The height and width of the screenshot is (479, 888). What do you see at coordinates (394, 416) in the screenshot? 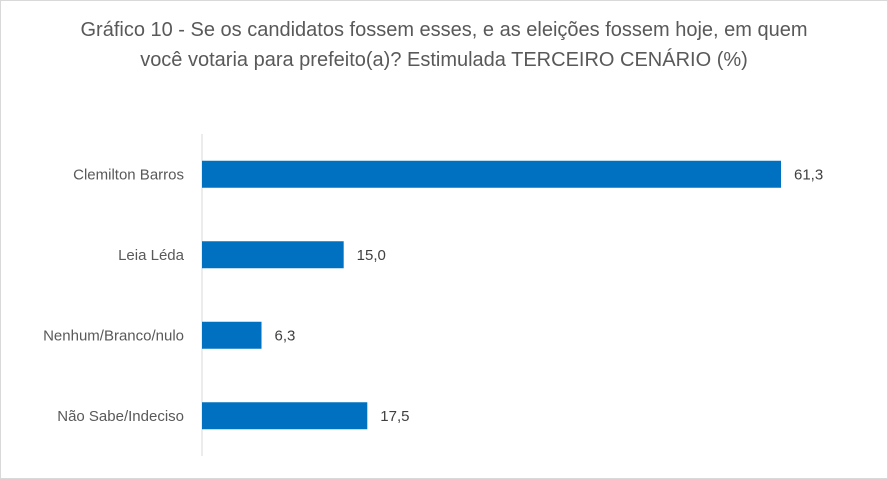
I see `data-label: 17,5` at bounding box center [394, 416].